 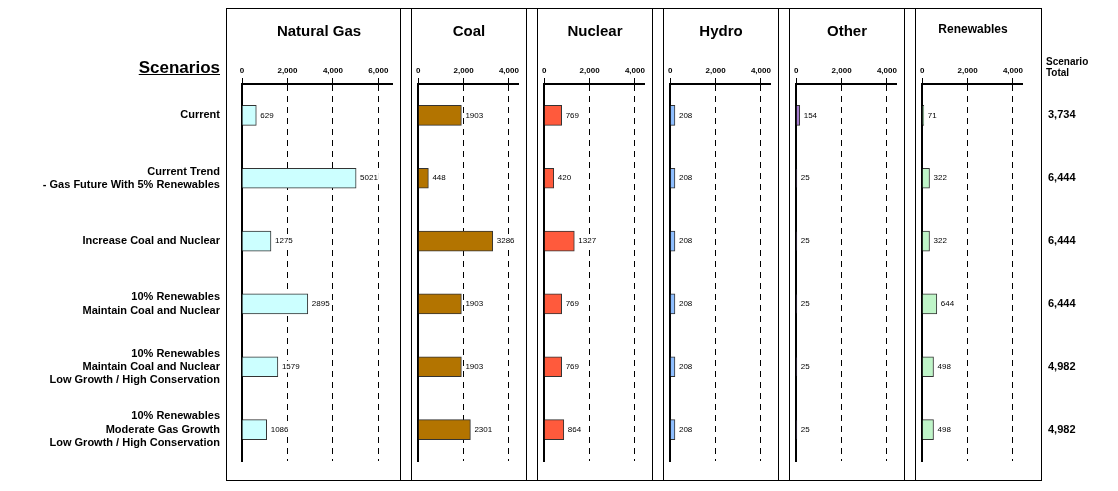 I want to click on data-label: 644, so click(x=947, y=304).